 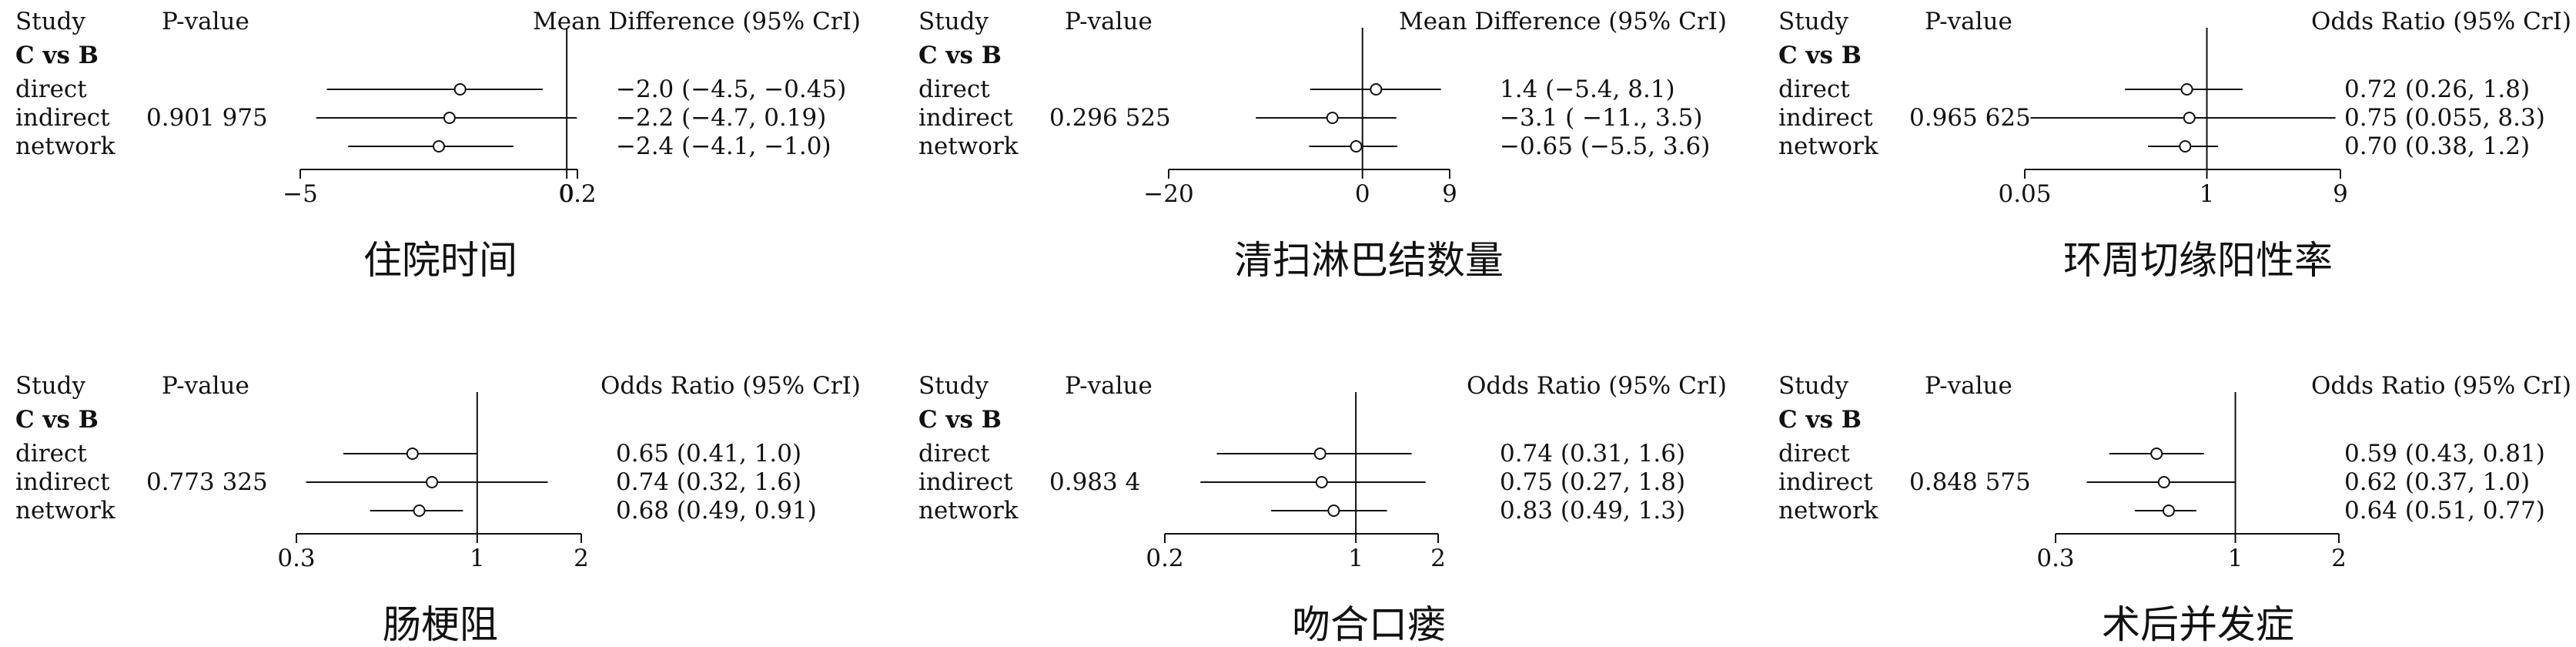 I want to click on subplot-title: 住院时间, so click(x=440, y=260).